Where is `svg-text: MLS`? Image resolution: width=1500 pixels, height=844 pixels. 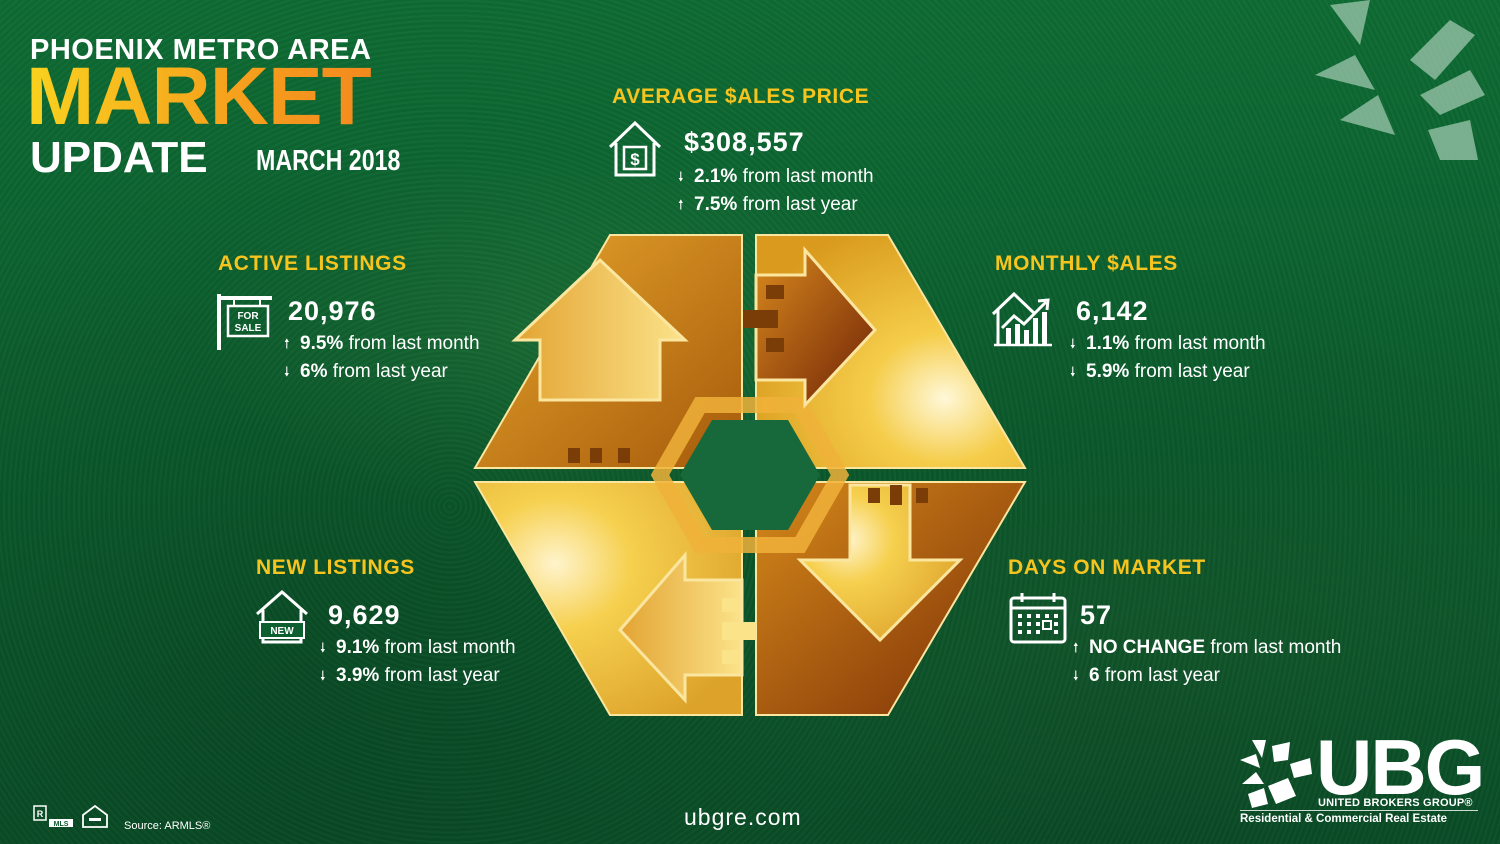 svg-text: MLS is located at coordinates (61, 824).